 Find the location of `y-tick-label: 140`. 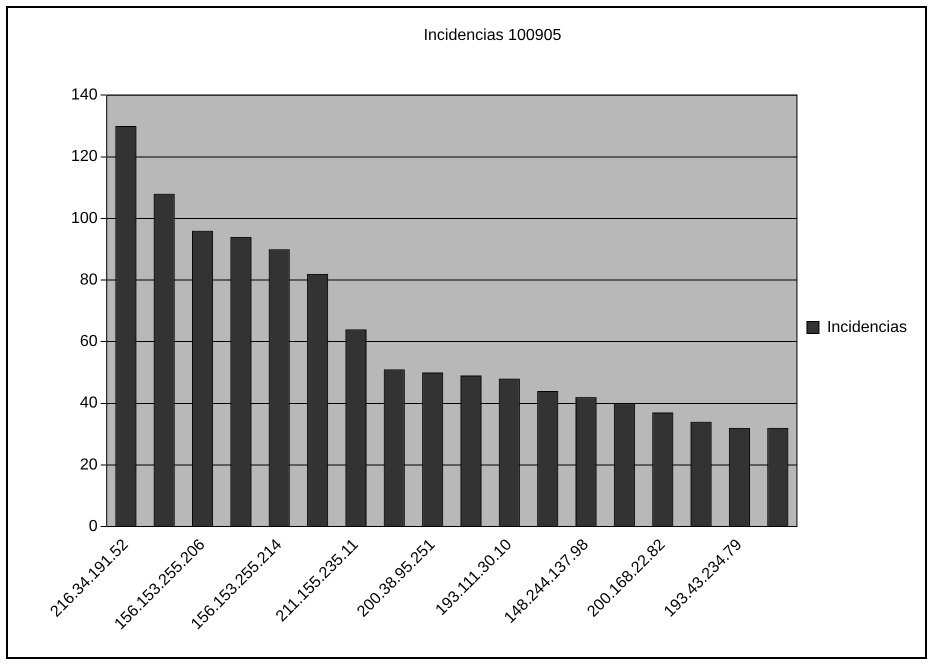

y-tick-label: 140 is located at coordinates (84, 95).